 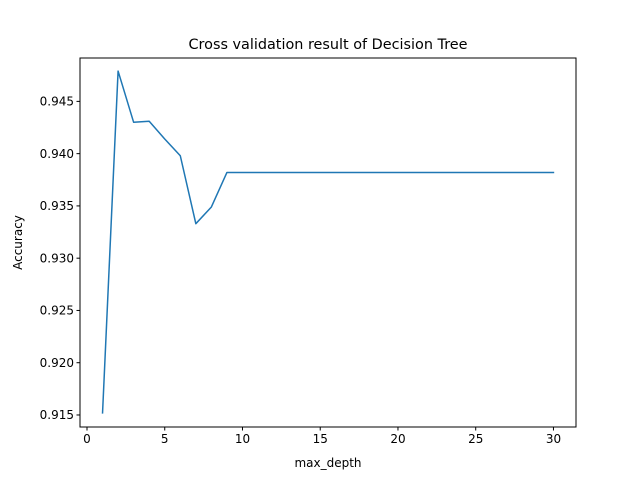 What do you see at coordinates (397, 439) in the screenshot?
I see `x-tick-label: 20` at bounding box center [397, 439].